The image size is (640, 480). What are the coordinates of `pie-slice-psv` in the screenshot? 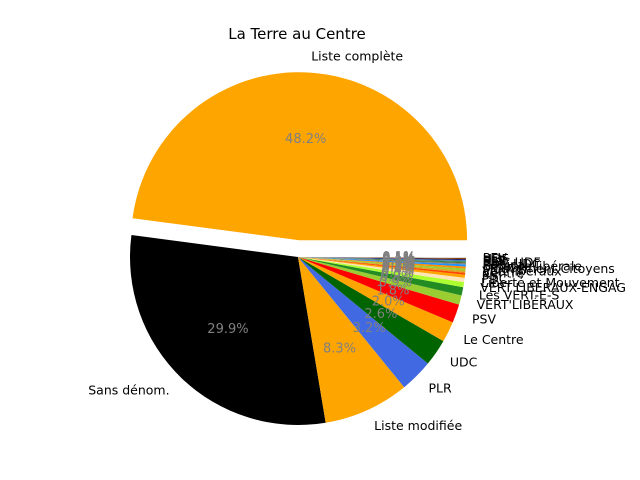 It's located at (379, 290).